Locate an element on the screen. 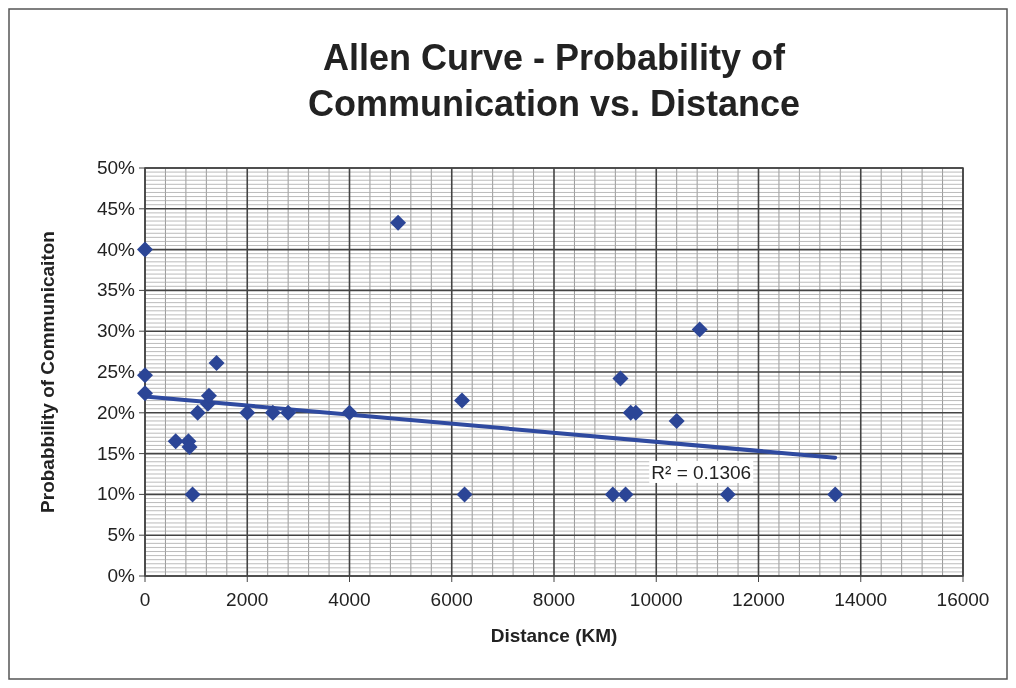 This screenshot has height=688, width=1016. x-tick-label: 16000 is located at coordinates (963, 599).